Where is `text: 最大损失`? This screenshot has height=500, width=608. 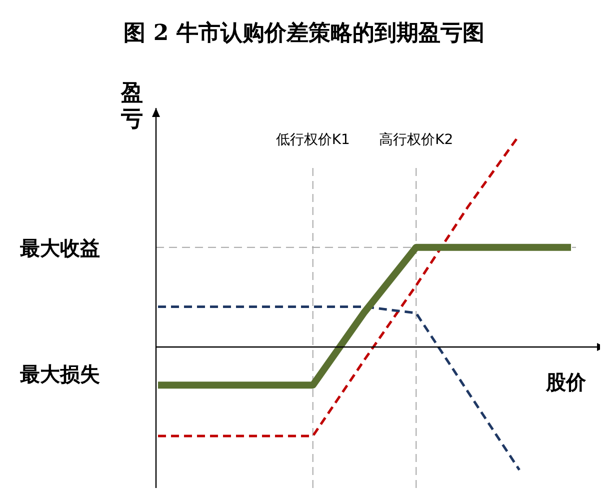 text: 最大损失 is located at coordinates (59, 374).